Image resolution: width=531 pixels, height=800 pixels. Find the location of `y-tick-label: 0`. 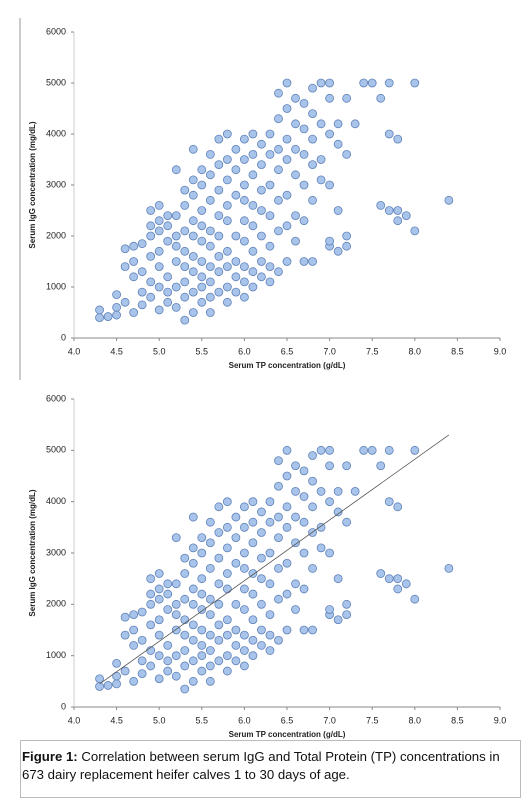

y-tick-label: 0 is located at coordinates (63, 337).